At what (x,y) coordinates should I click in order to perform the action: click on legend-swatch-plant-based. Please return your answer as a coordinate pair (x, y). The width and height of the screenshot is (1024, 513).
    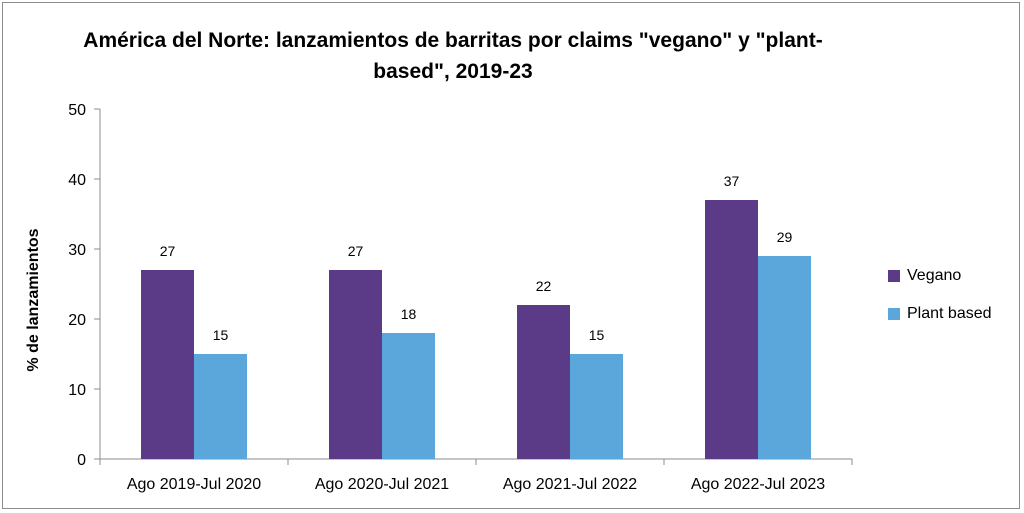
    Looking at the image, I should click on (894, 314).